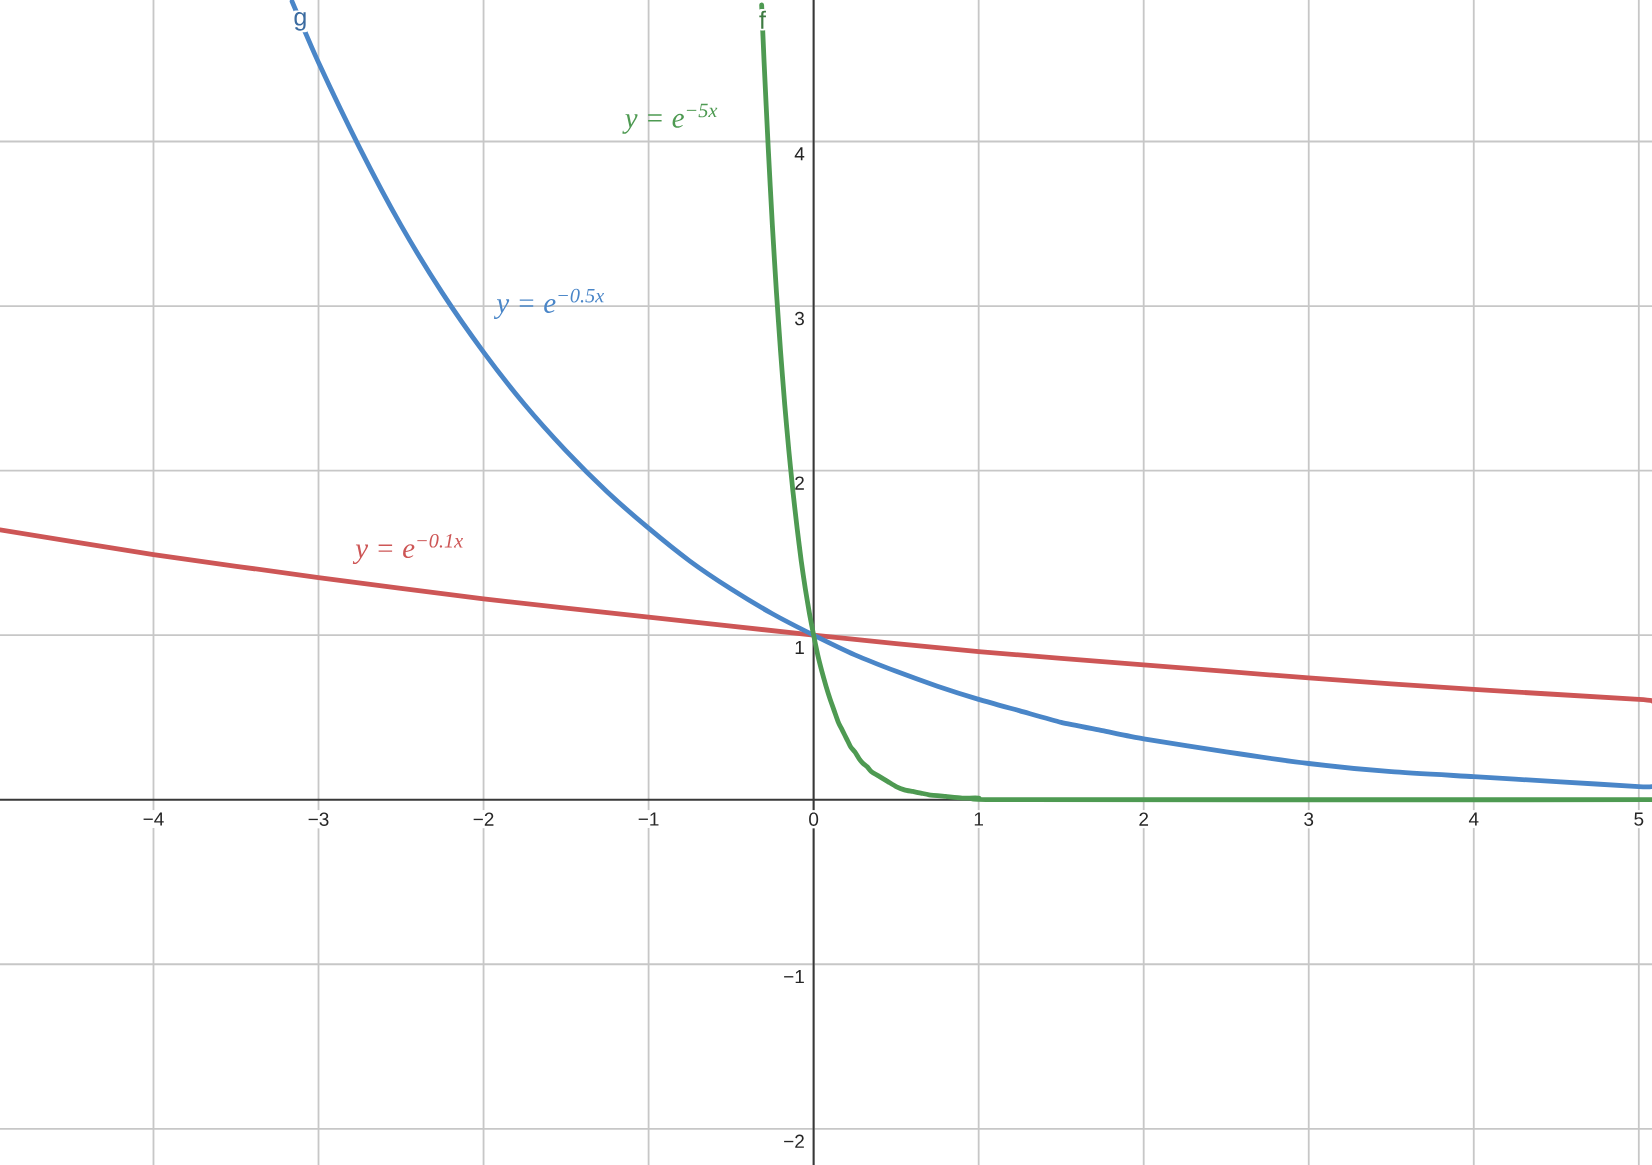 This screenshot has width=1652, height=1165. Describe the element at coordinates (483, 819) in the screenshot. I see `x-tick-label: −2` at that location.